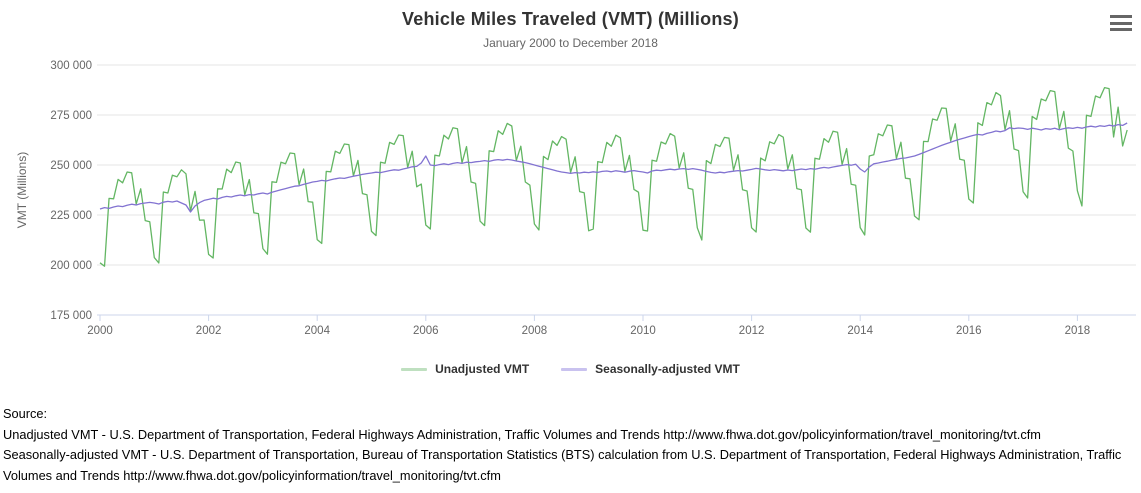 This screenshot has height=493, width=1141. Describe the element at coordinates (752, 331) in the screenshot. I see `x-axis-tick-label: 2012` at that location.